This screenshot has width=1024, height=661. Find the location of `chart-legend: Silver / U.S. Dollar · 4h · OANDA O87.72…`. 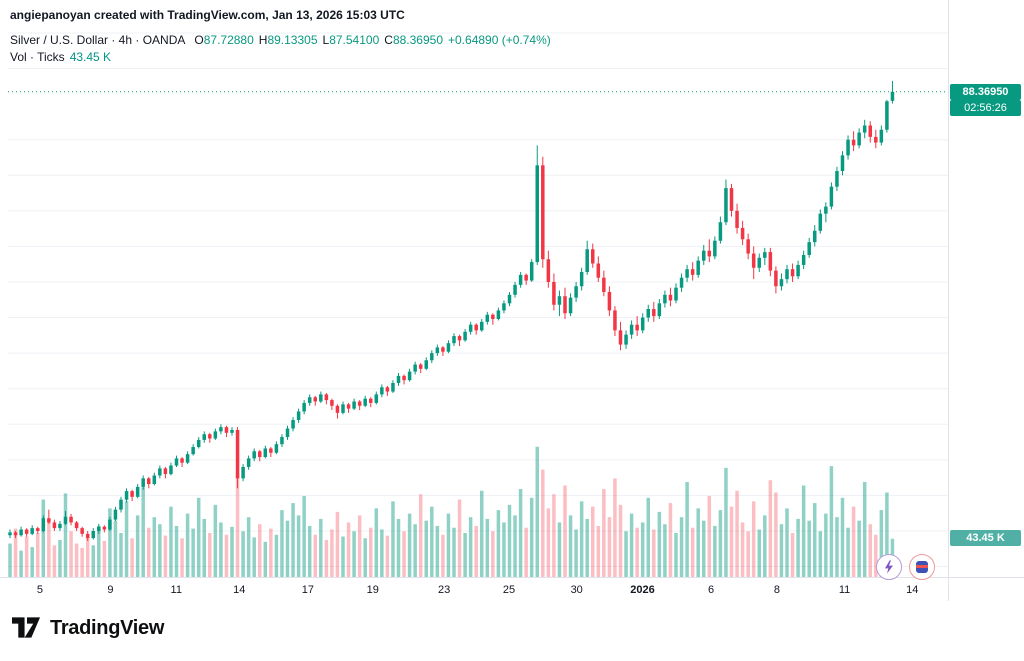

chart-legend: Silver / U.S. Dollar · 4h · OANDA O87.72… is located at coordinates (280, 48).